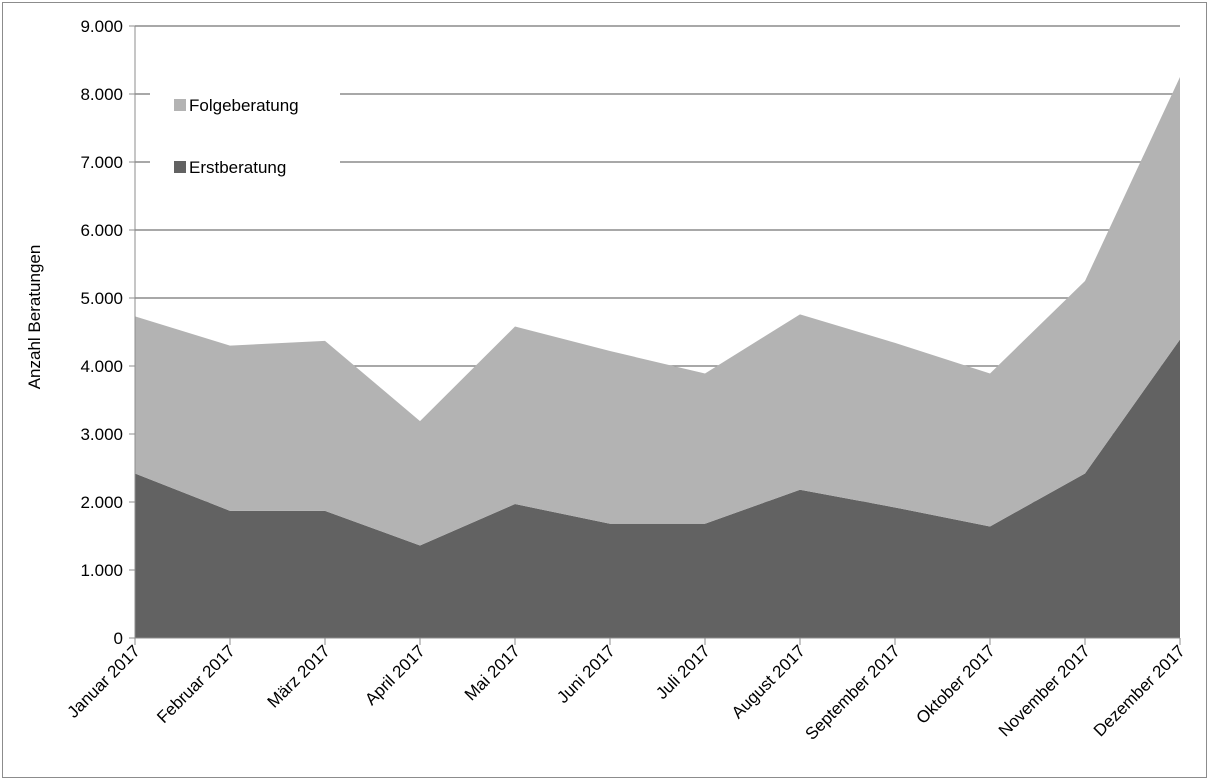 The height and width of the screenshot is (782, 1211). What do you see at coordinates (101, 298) in the screenshot?
I see `y-tick-label: 5.000` at bounding box center [101, 298].